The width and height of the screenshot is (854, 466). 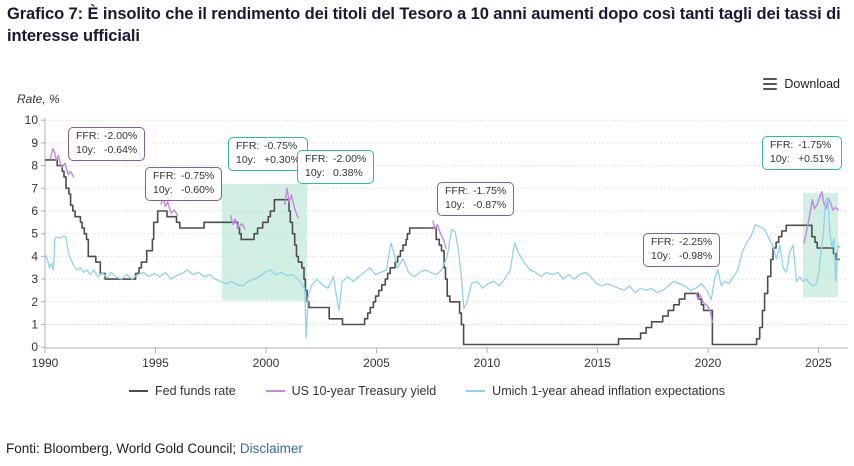 What do you see at coordinates (45, 363) in the screenshot?
I see `x-tick-label: 1990` at bounding box center [45, 363].